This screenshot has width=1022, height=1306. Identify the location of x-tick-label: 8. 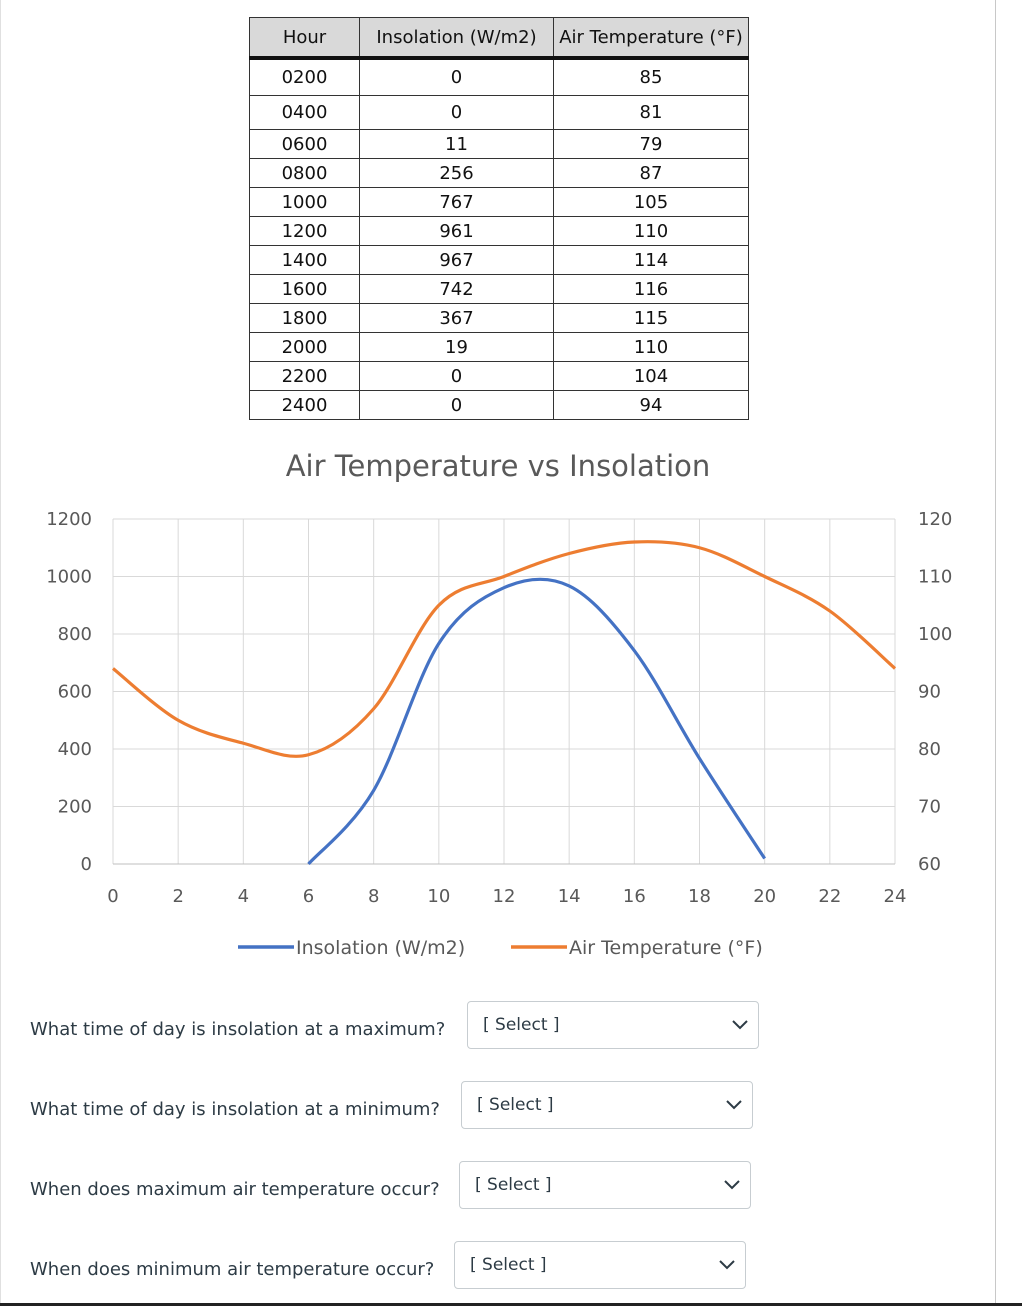
(373, 896).